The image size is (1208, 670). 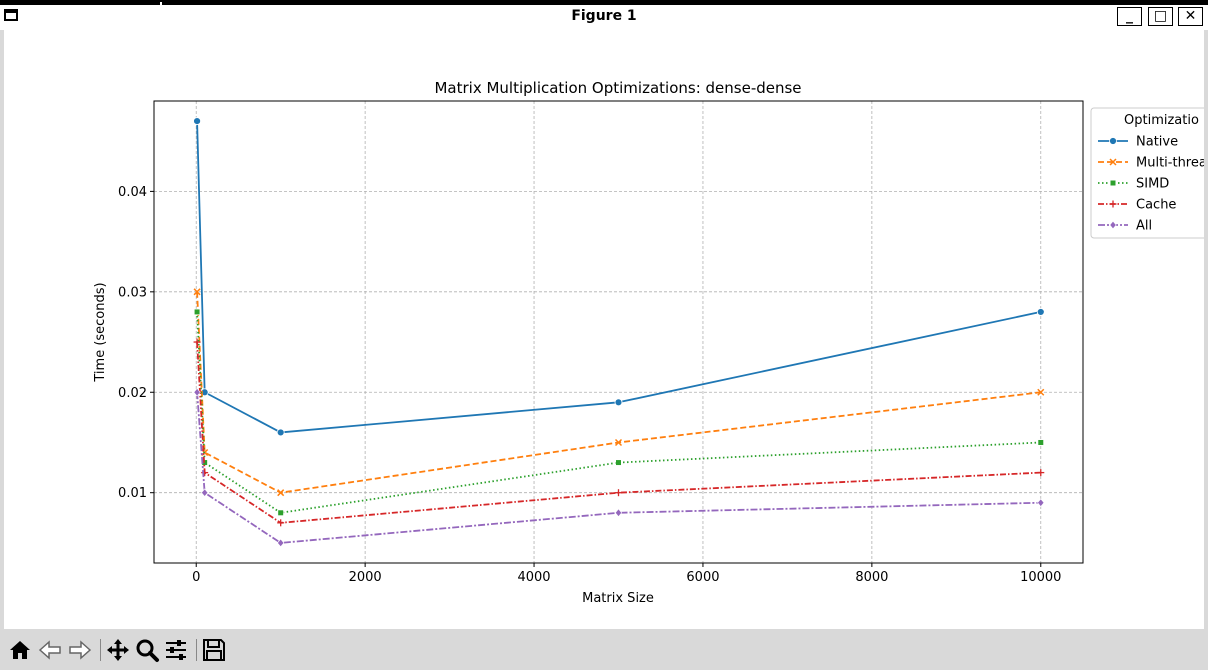 I want to click on minimize-button: _, so click(x=1129, y=16).